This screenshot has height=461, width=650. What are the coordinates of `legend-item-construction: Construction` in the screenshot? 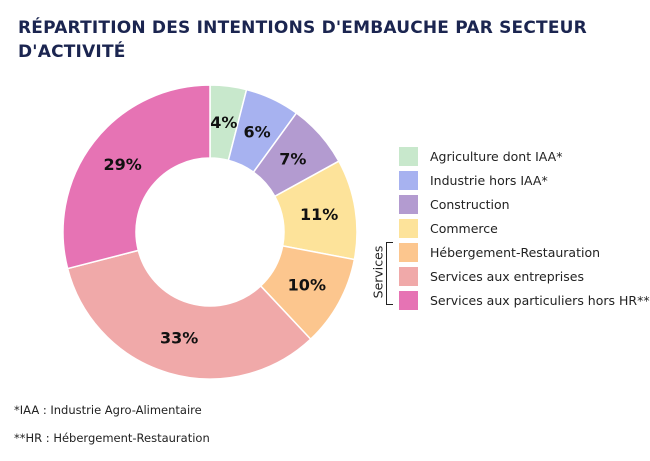 It's located at (521, 204).